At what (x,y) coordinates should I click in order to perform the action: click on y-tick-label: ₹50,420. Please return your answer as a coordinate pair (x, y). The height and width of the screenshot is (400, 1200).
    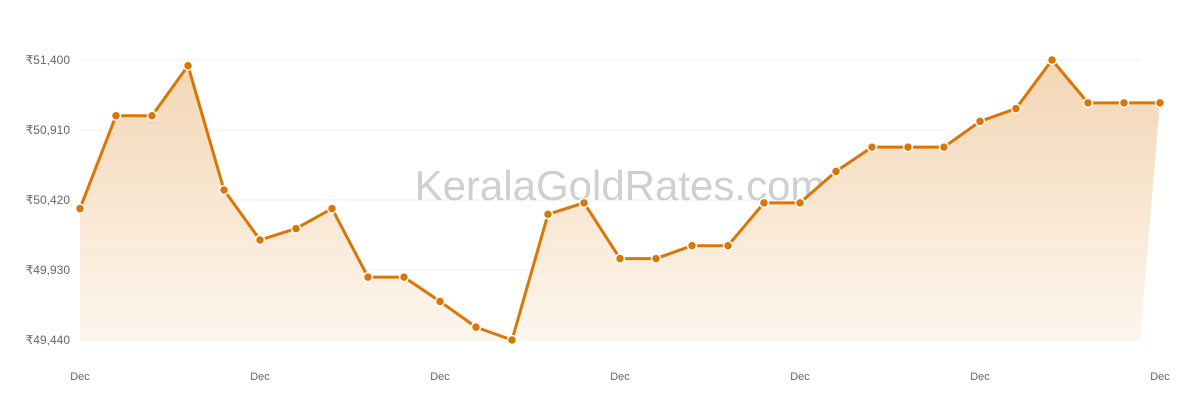
    Looking at the image, I should click on (48, 200).